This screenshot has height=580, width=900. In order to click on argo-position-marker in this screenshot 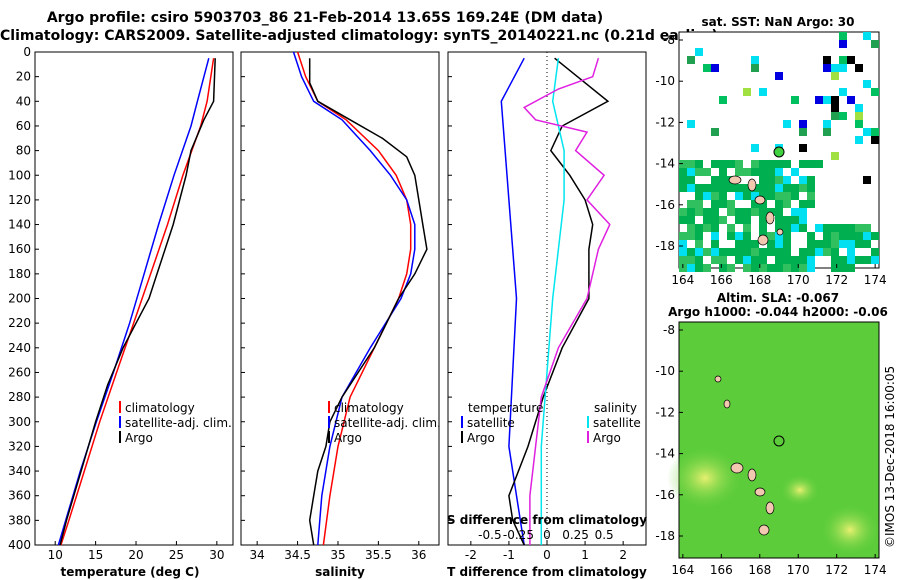, I will do `click(779, 441)`.